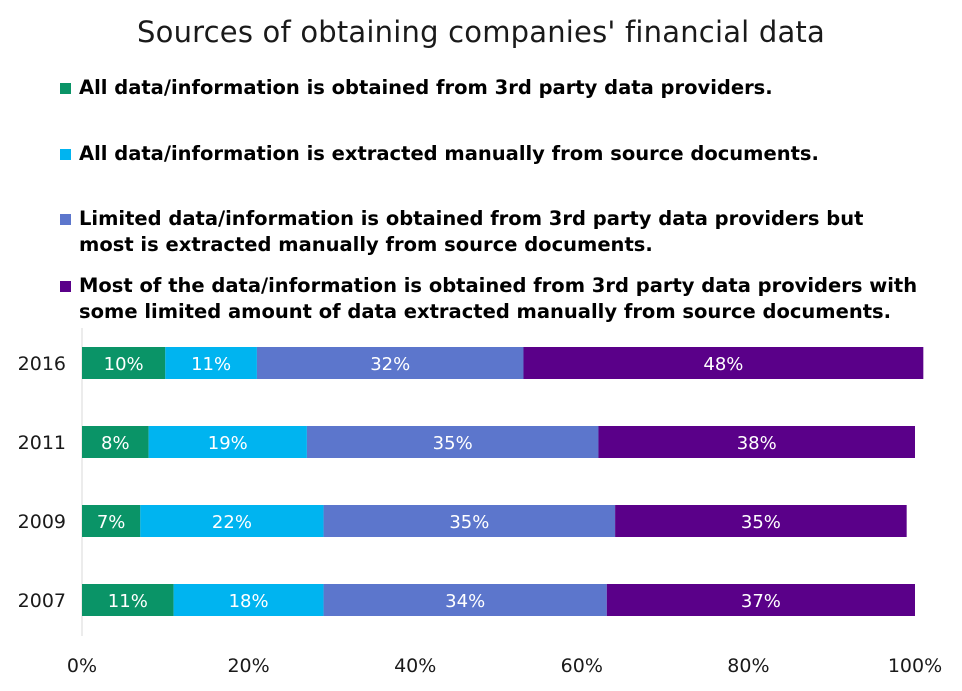 The width and height of the screenshot is (962, 691). Describe the element at coordinates (42, 601) in the screenshot. I see `category-label: 2007` at that location.